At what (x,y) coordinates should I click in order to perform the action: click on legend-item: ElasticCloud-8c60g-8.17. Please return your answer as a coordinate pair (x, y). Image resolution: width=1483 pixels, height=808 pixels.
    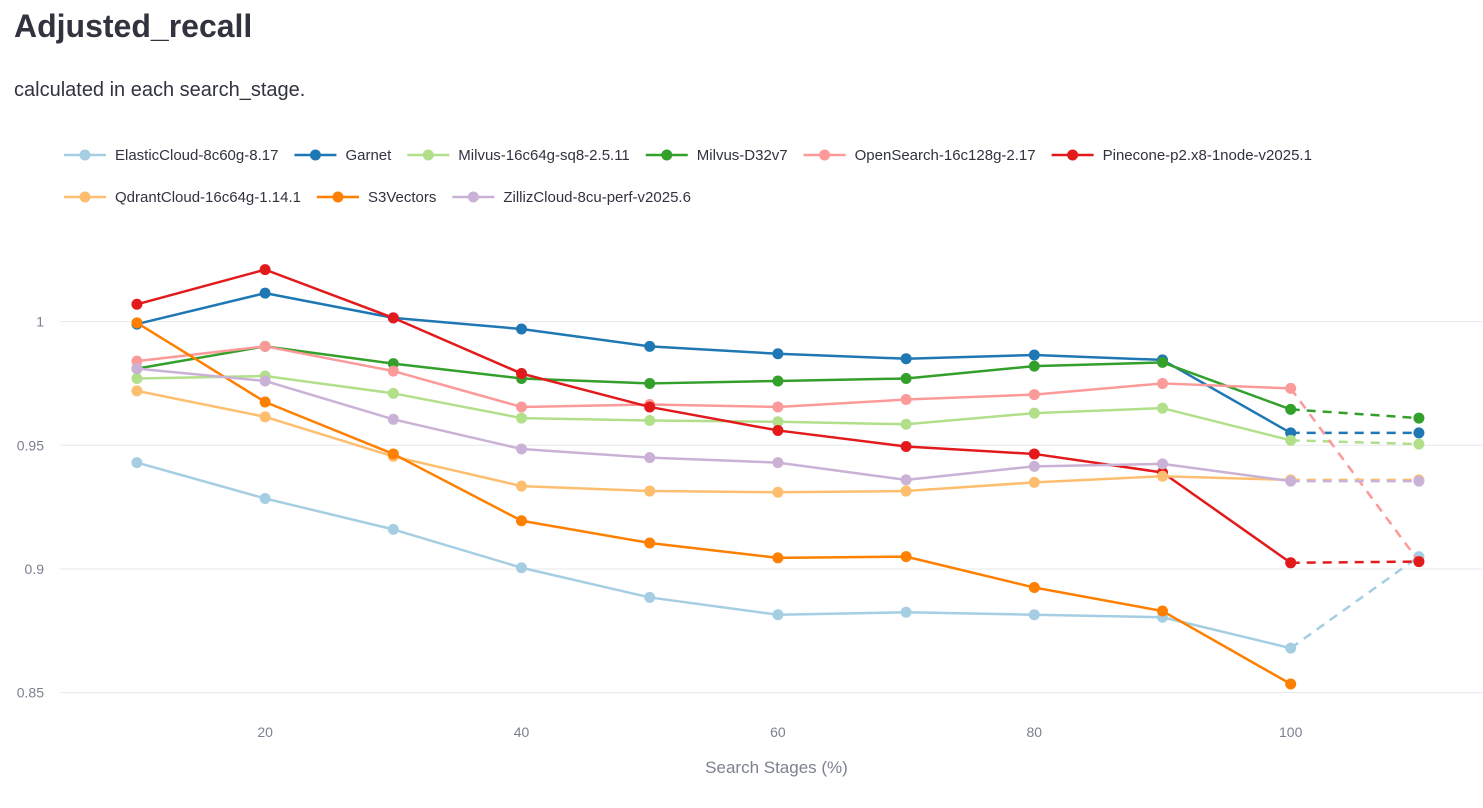
    Looking at the image, I should click on (171, 155).